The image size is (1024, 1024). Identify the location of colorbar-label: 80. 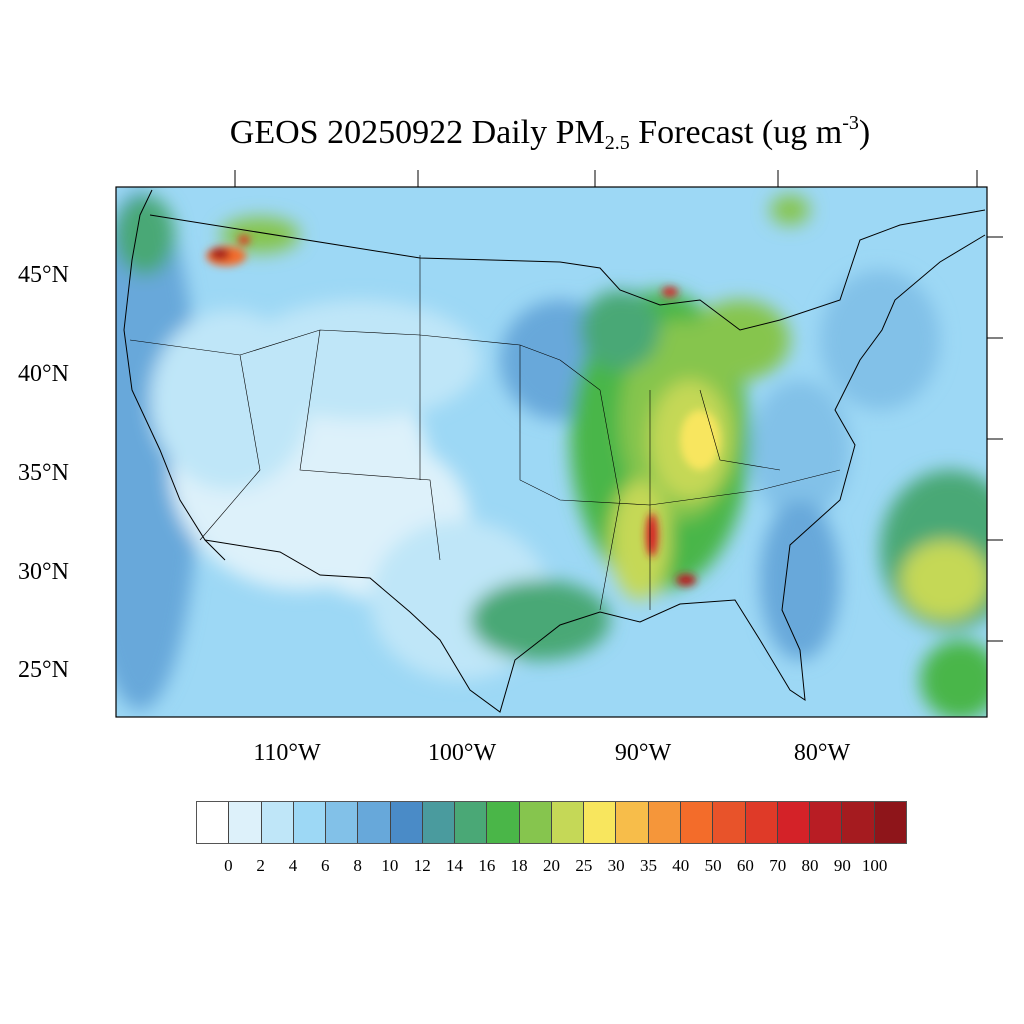
(810, 865).